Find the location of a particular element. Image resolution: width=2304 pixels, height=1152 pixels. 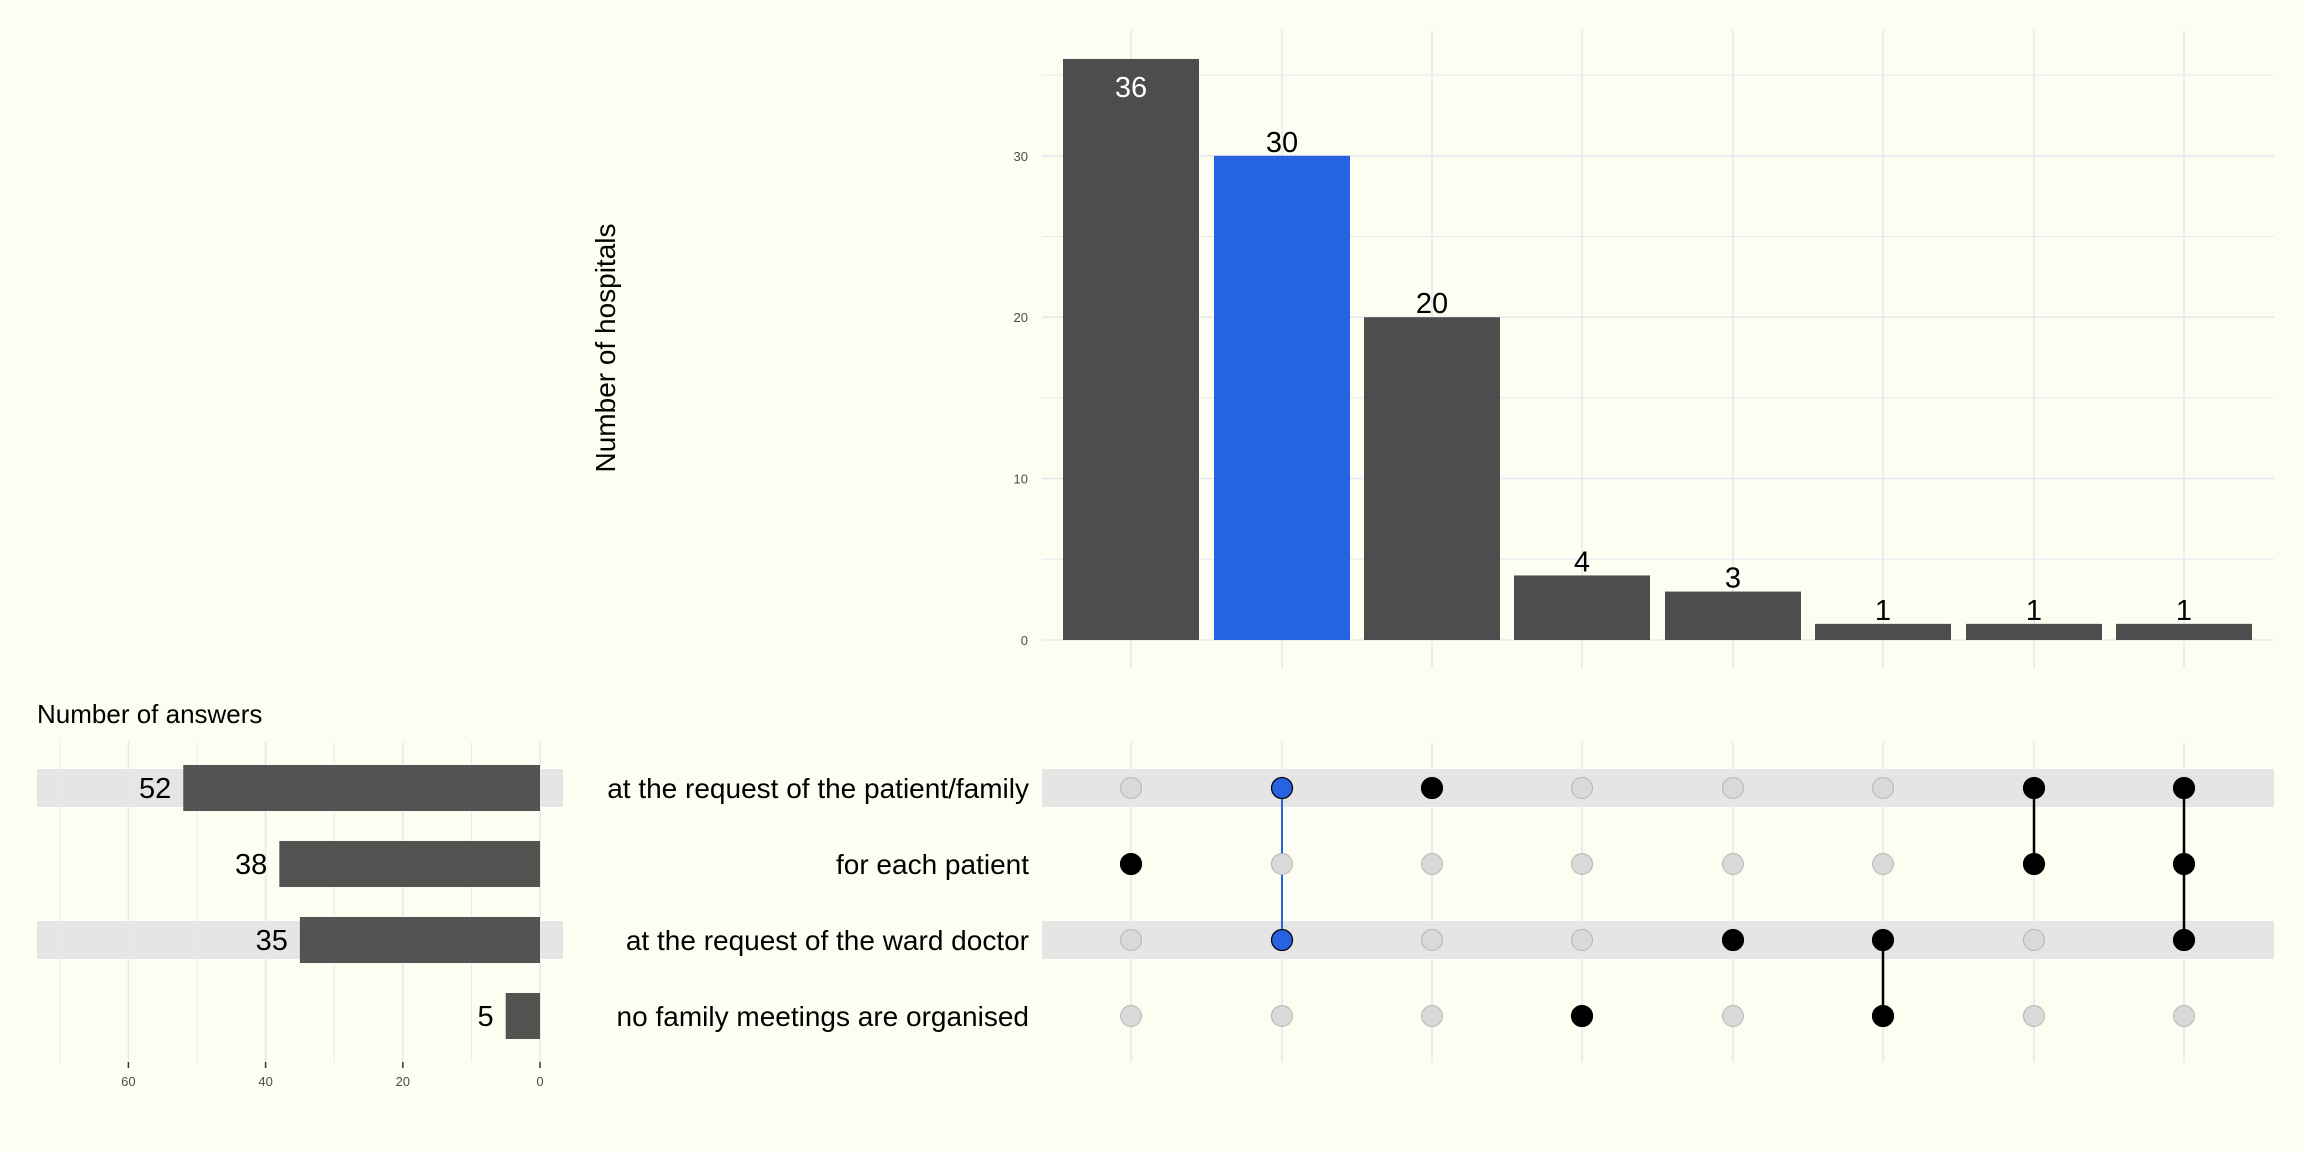

x-tick-label: 20 is located at coordinates (403, 1081).